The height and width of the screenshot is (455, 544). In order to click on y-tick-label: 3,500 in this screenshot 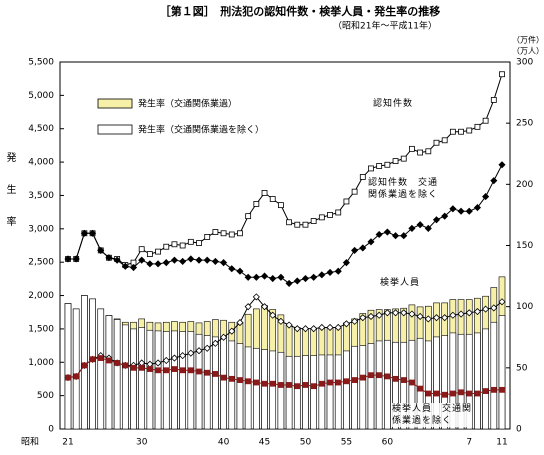, I will do `click(41, 196)`.